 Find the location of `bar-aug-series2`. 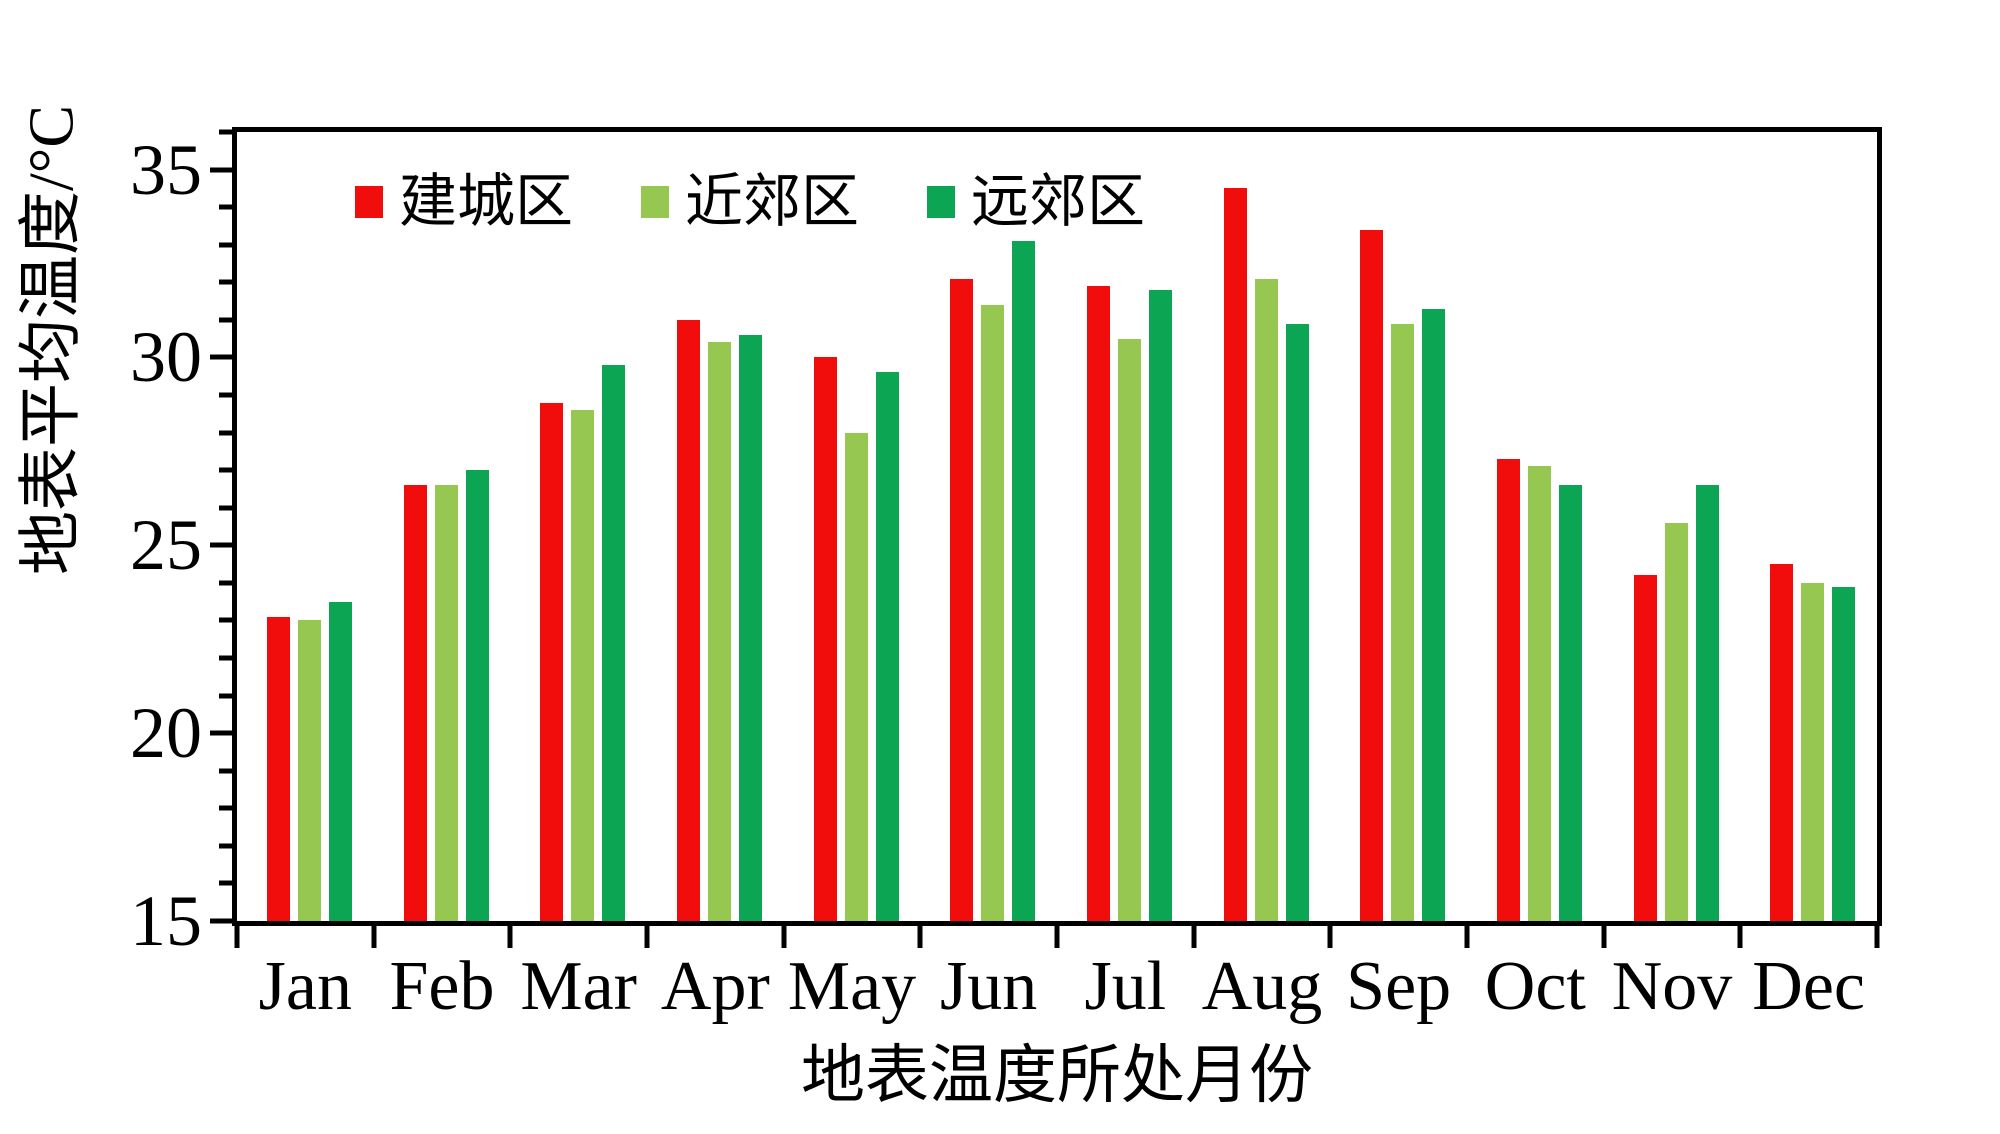

bar-aug-series2 is located at coordinates (1266, 599).